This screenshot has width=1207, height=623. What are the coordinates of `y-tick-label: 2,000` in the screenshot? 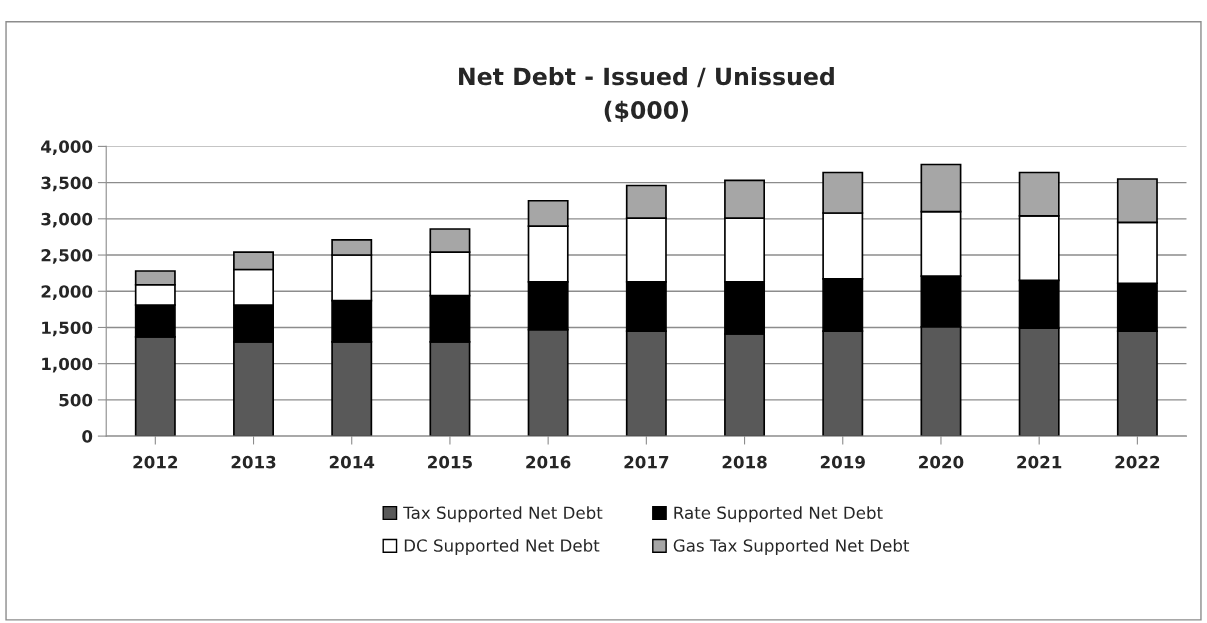 It's located at (67, 292).